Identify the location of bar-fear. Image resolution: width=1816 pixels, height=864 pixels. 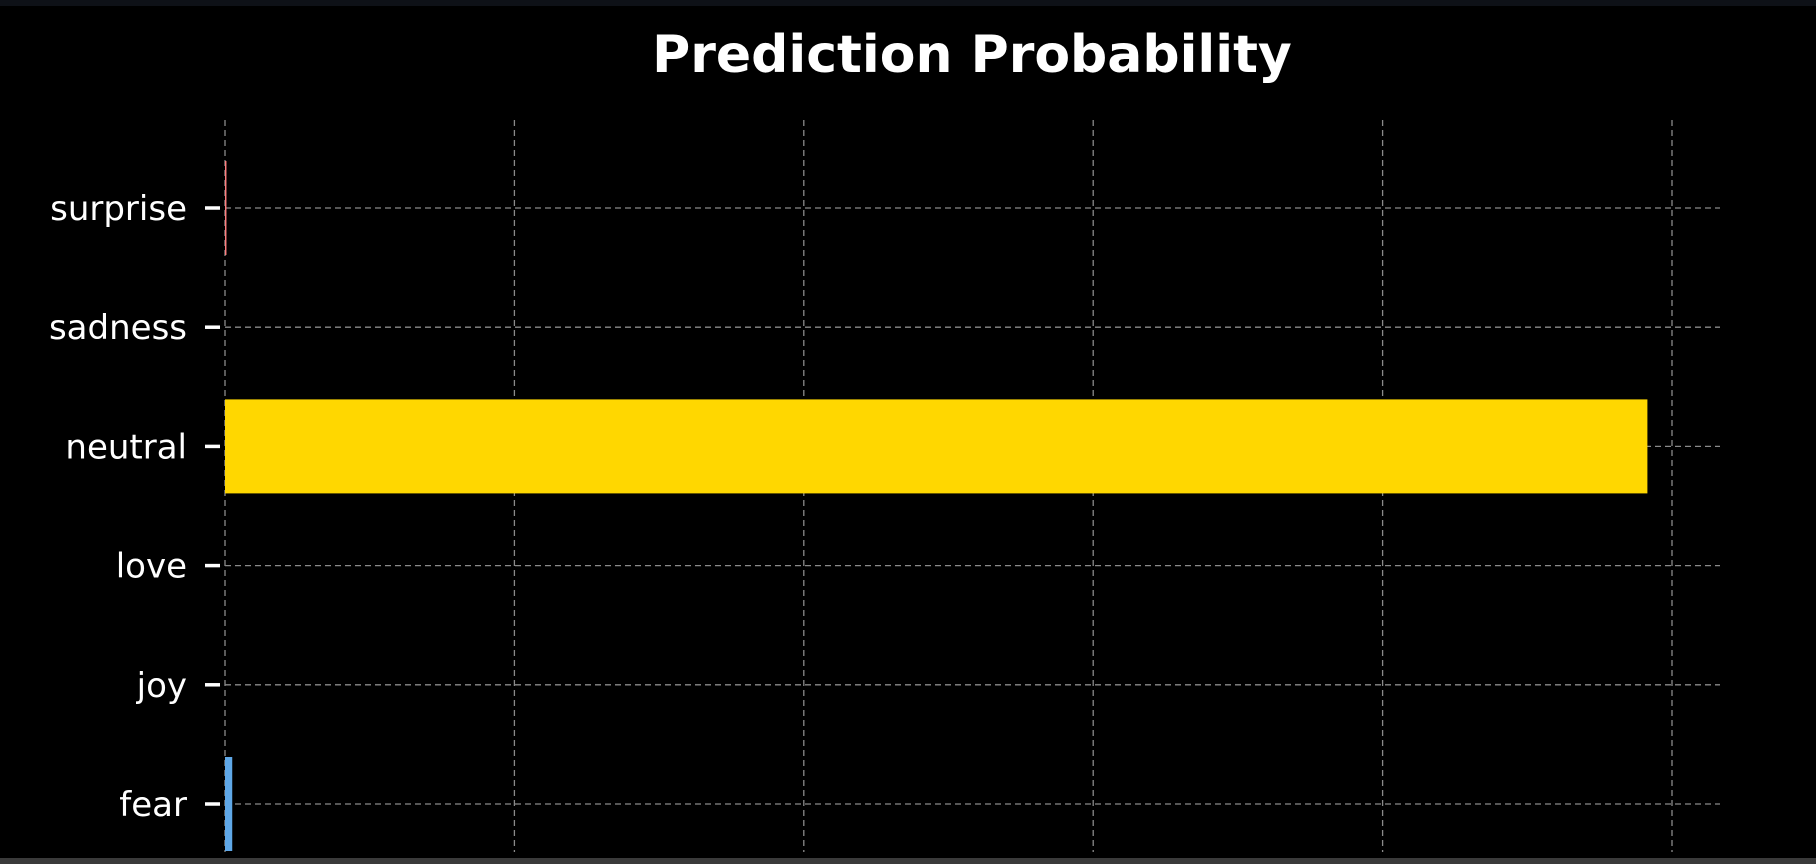
(229, 804).